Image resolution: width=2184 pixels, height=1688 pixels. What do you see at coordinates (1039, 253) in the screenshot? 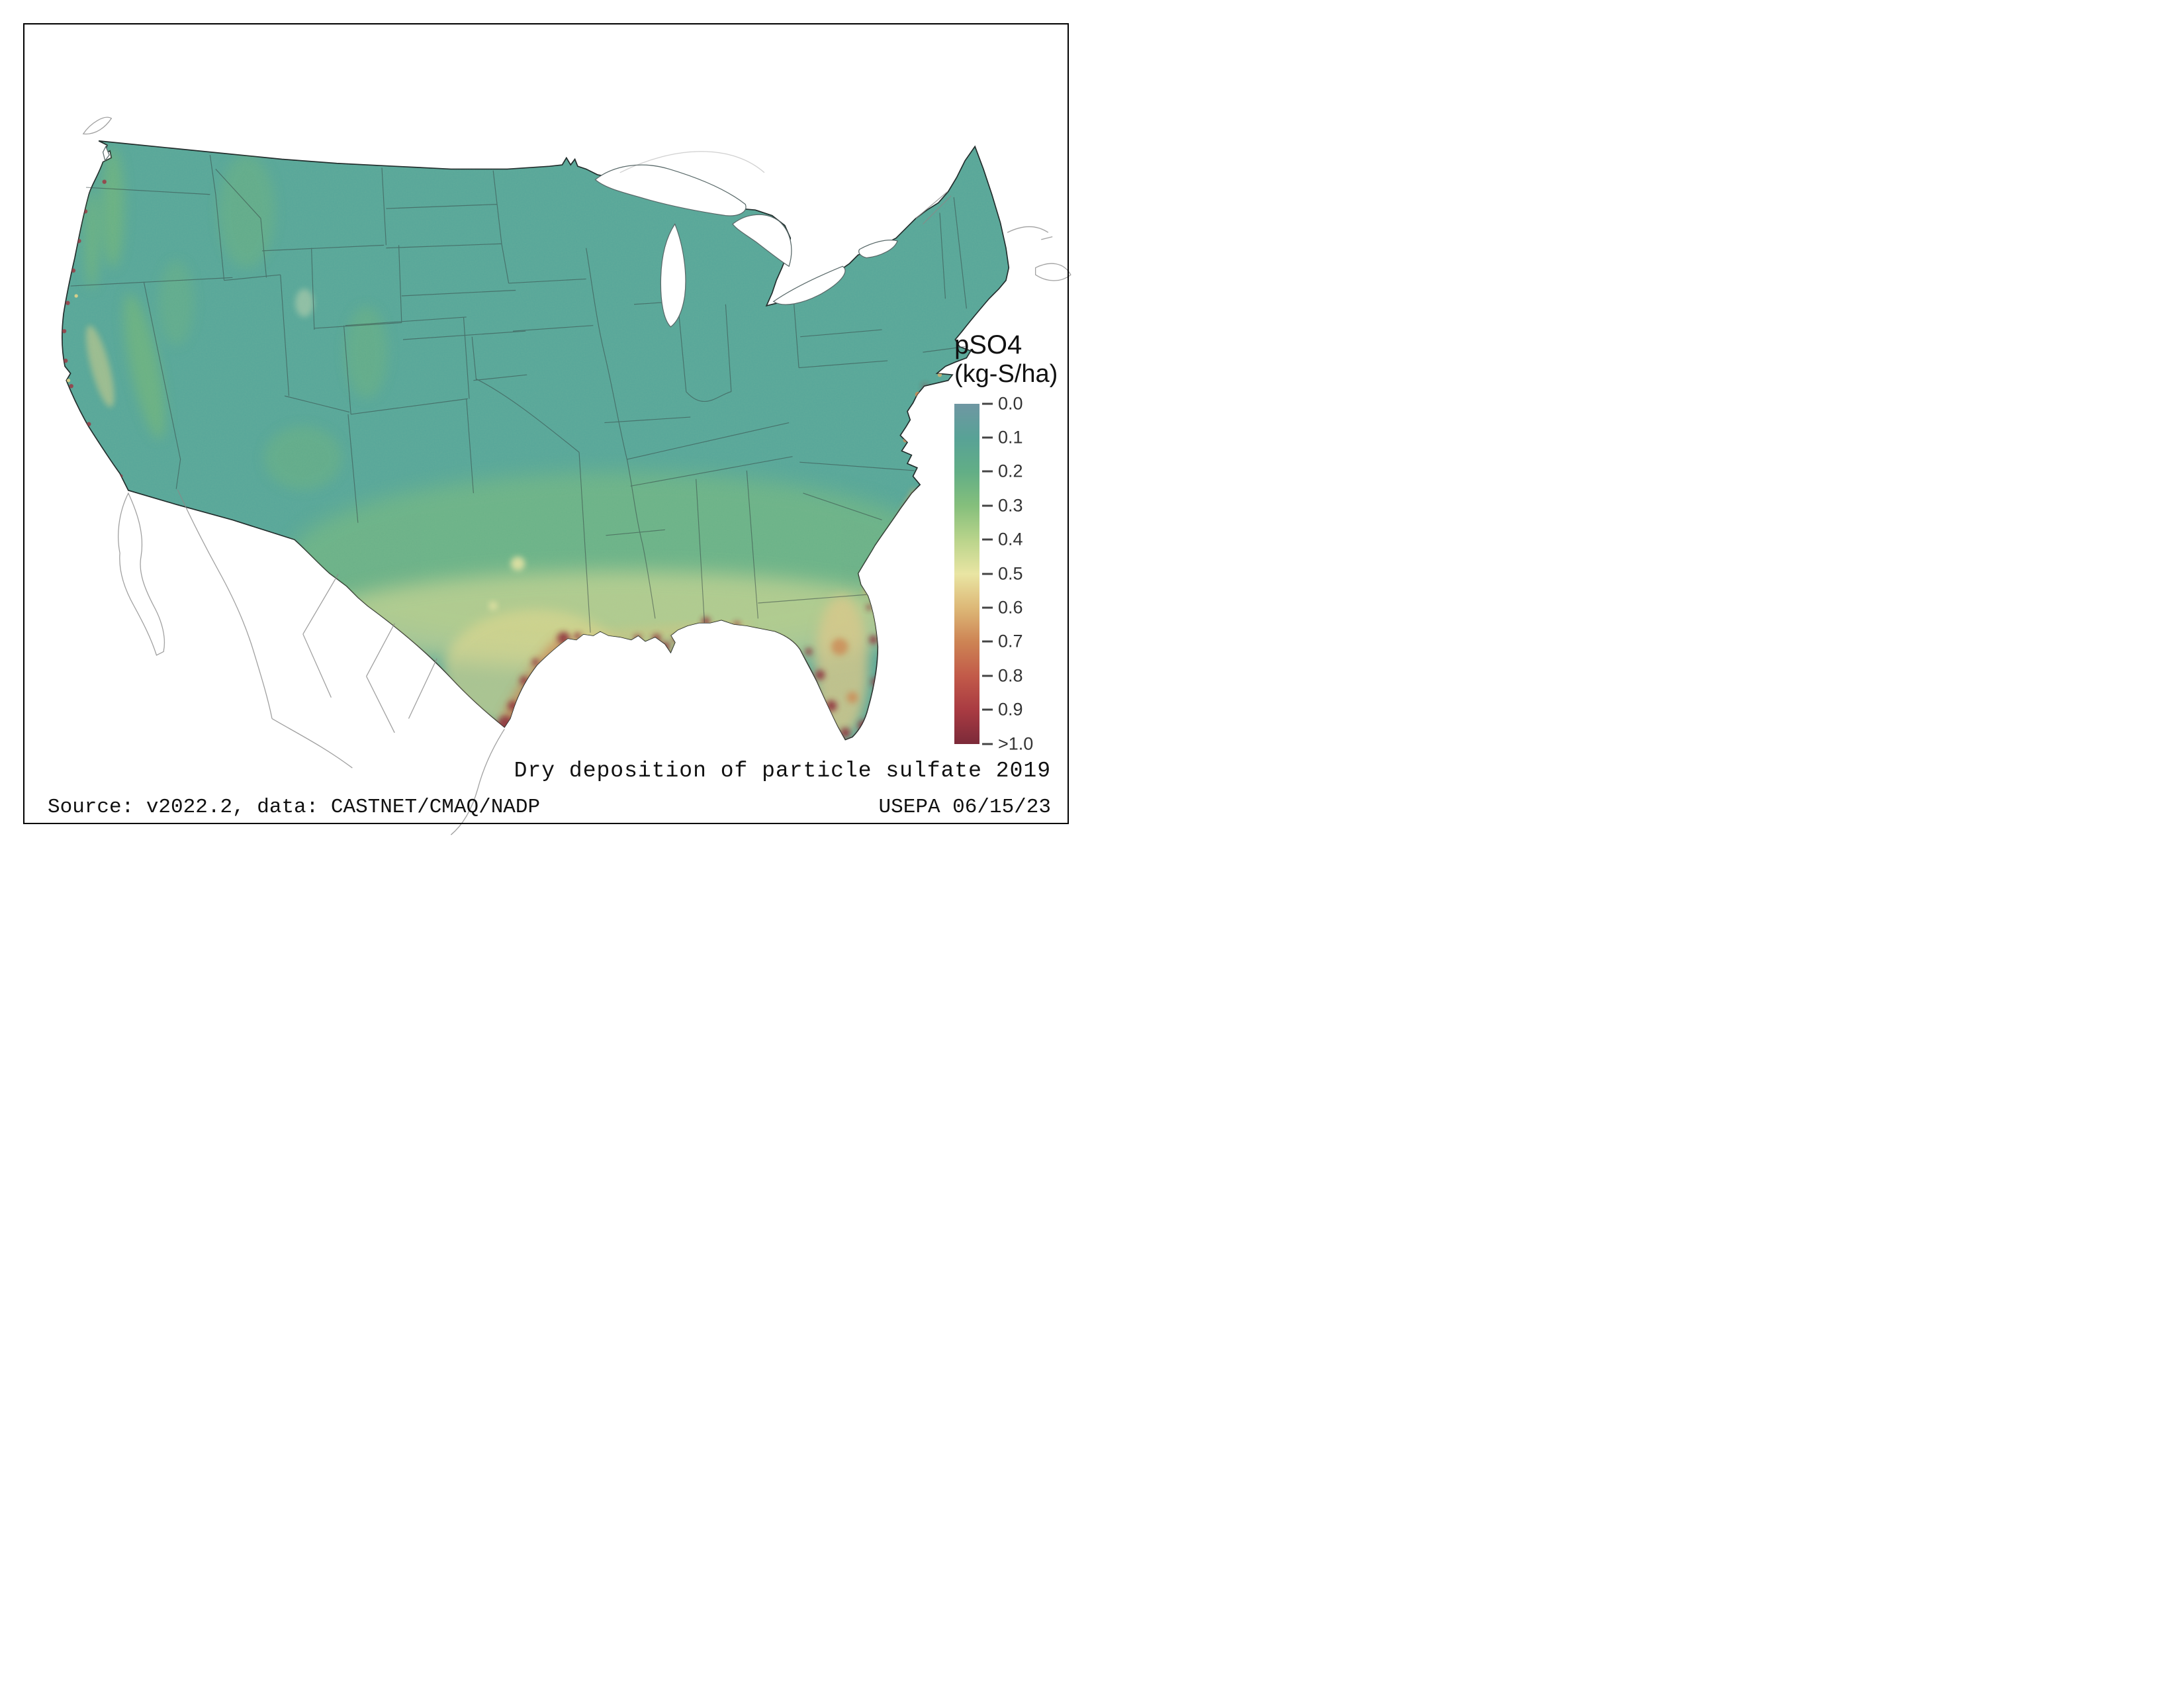
I see `maritimes-outline` at bounding box center [1039, 253].